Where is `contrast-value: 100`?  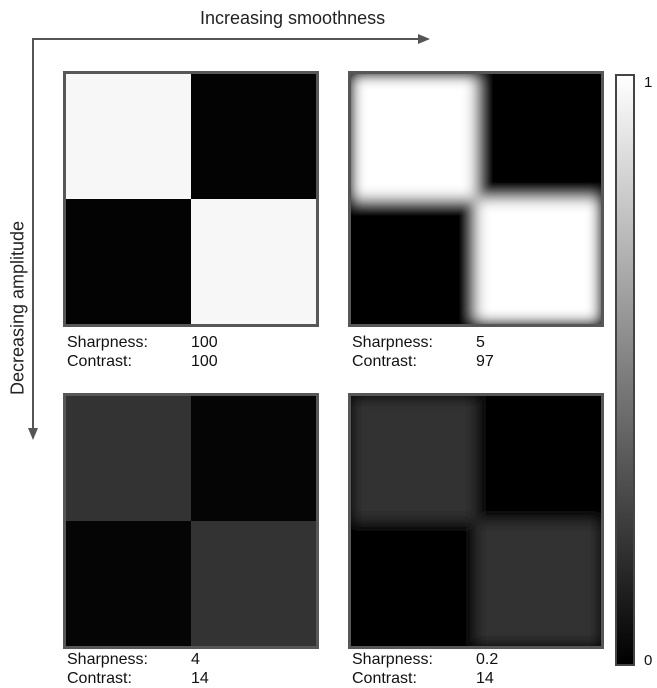
contrast-value: 100 is located at coordinates (204, 361).